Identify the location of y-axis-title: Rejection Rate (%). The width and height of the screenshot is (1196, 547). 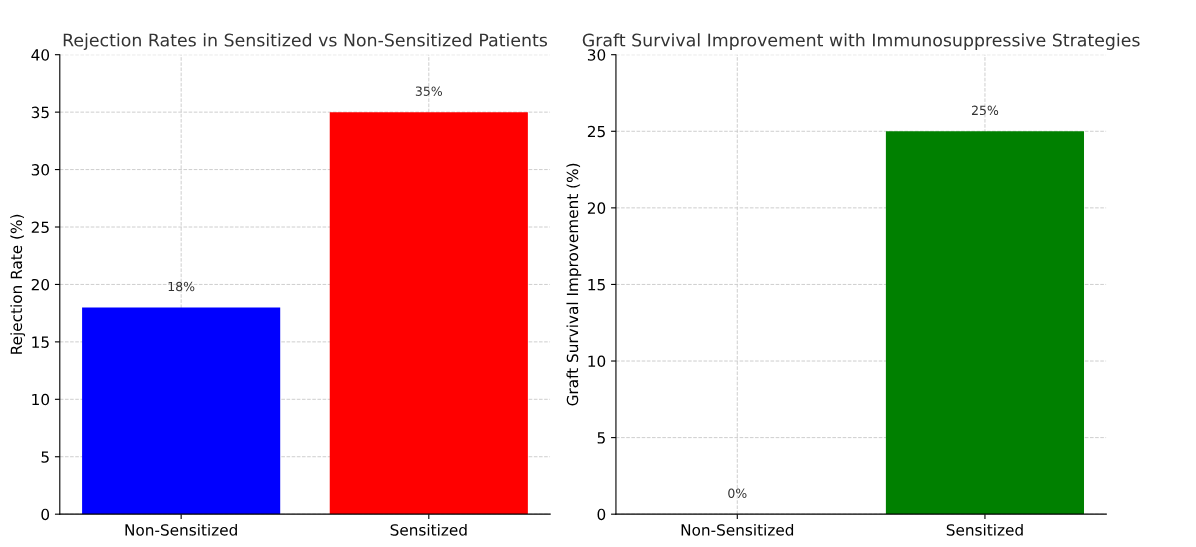
(18, 284).